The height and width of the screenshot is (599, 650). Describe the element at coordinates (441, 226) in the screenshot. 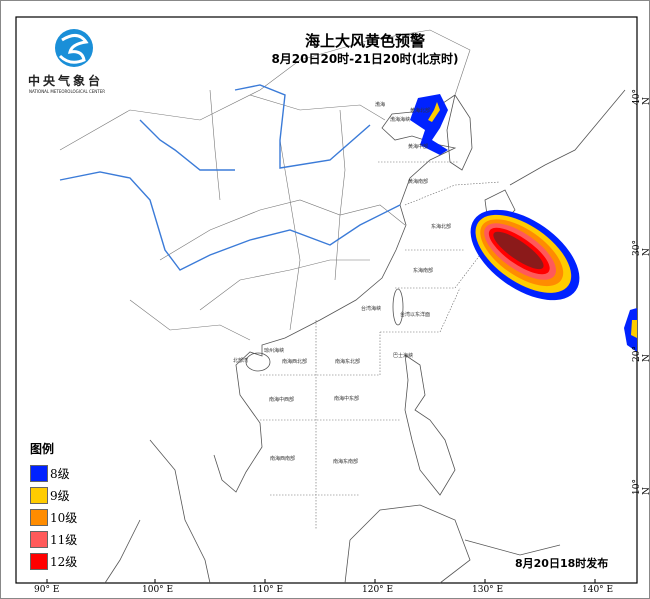

I see `sea-label: 东海北部` at that location.